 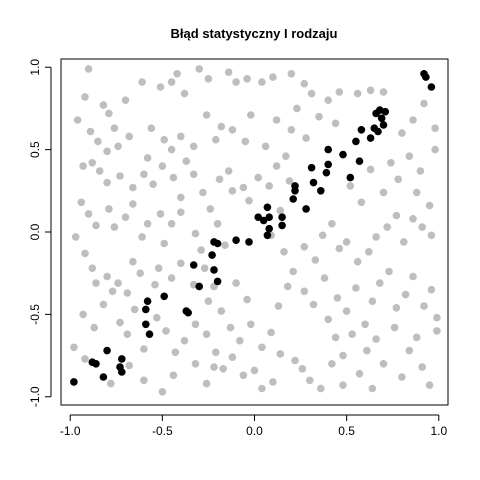 I want to click on y-axis: -1.0 -0.5 0.0 0.5 1.0, so click(x=40, y=233).